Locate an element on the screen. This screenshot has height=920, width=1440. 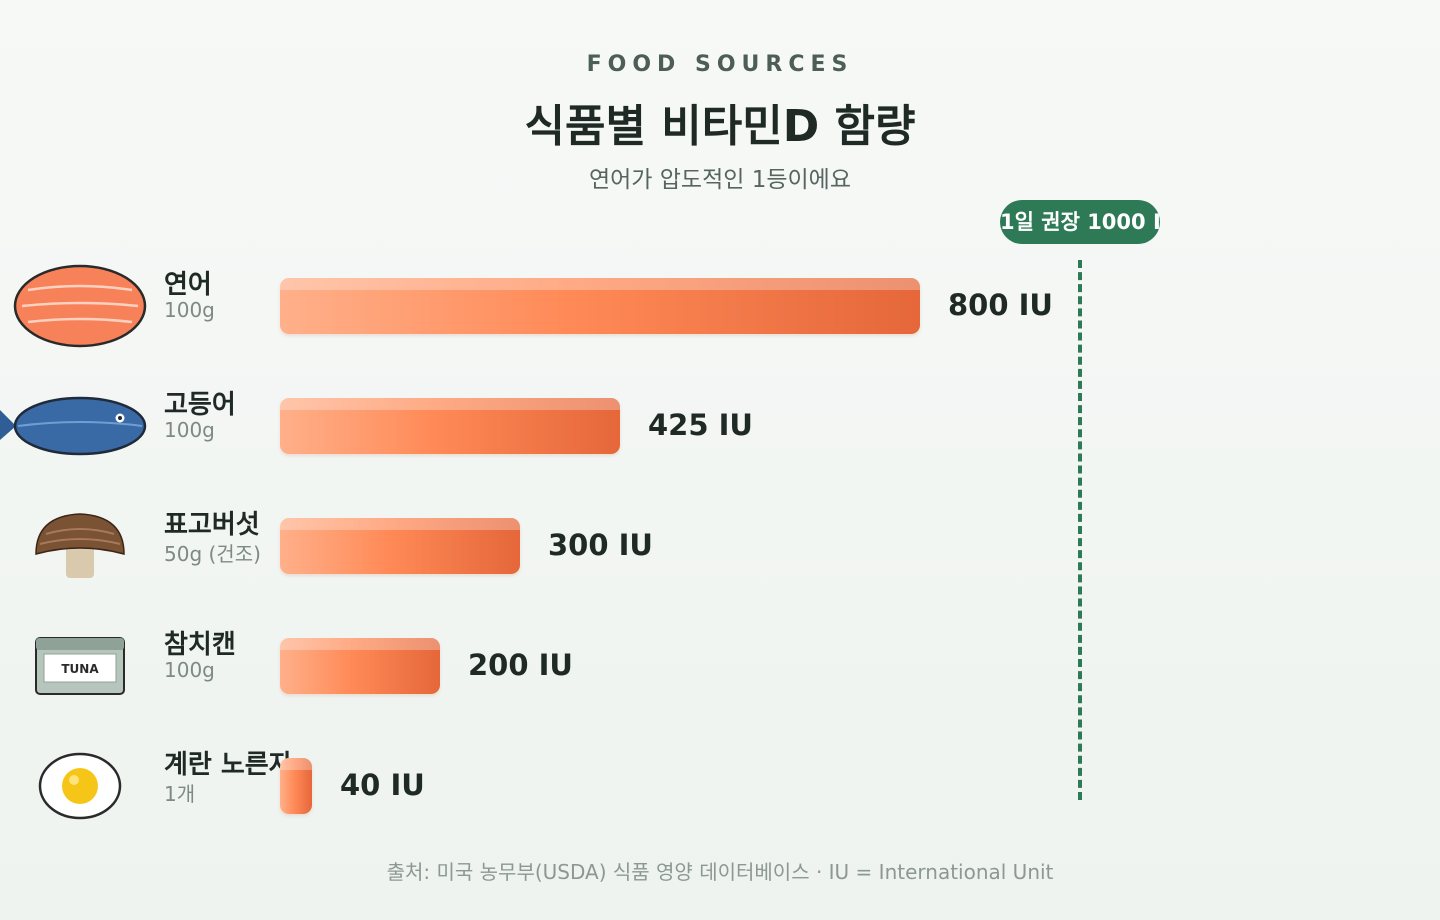
tuna-can-label: TUNA is located at coordinates (80, 669).